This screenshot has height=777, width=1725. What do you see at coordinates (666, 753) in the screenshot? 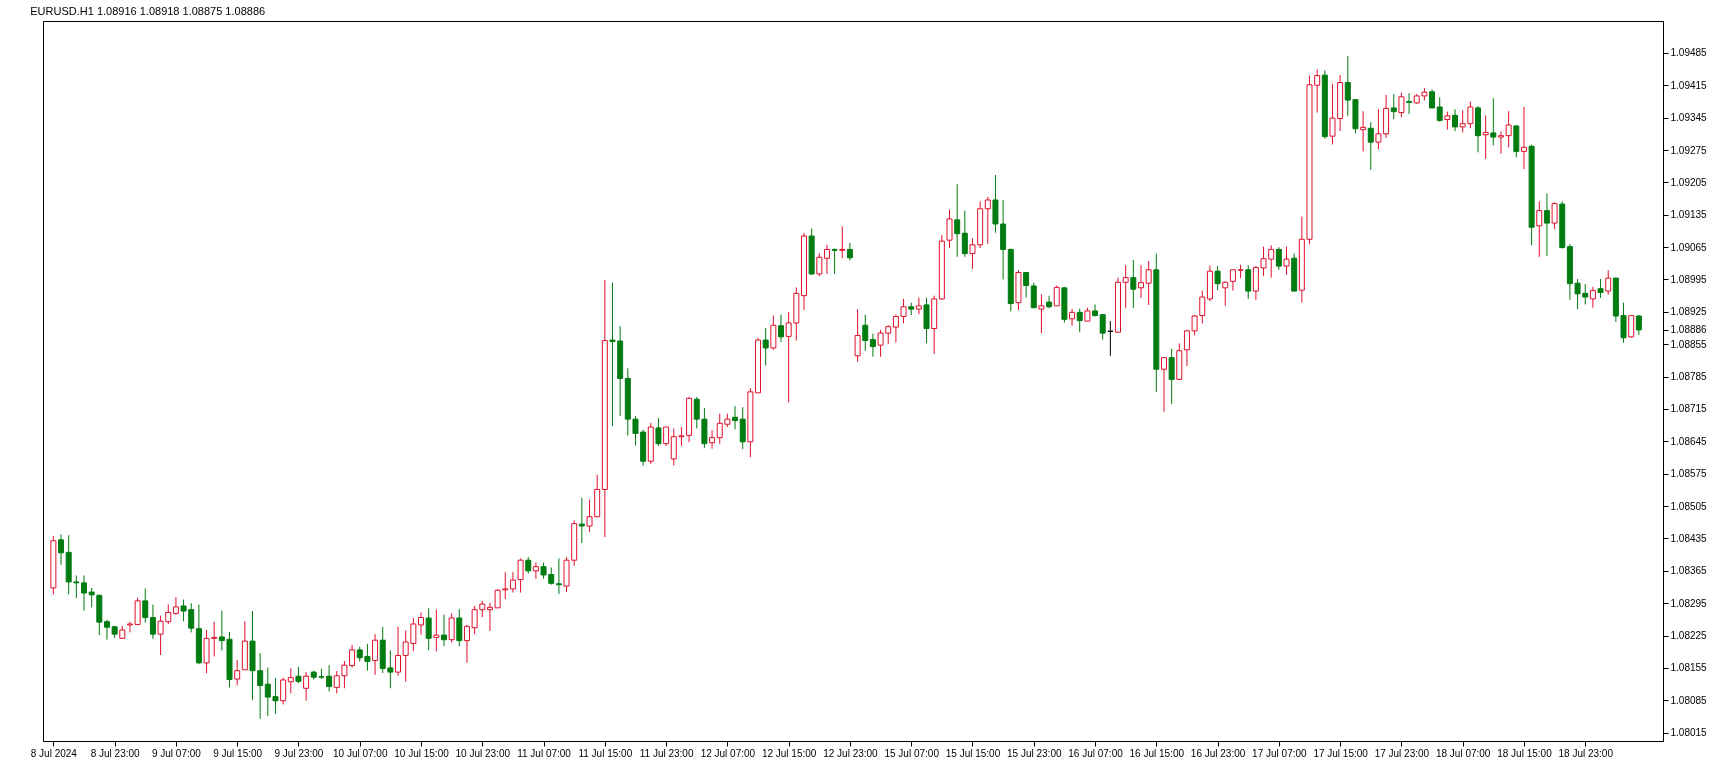
I see `x-tick-label: 11 Jul 23:00` at bounding box center [666, 753].